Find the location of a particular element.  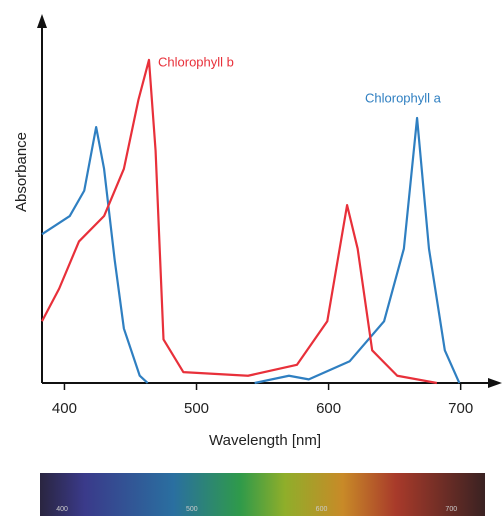

y-axis-label: Absorbance is located at coordinates (21, 172).